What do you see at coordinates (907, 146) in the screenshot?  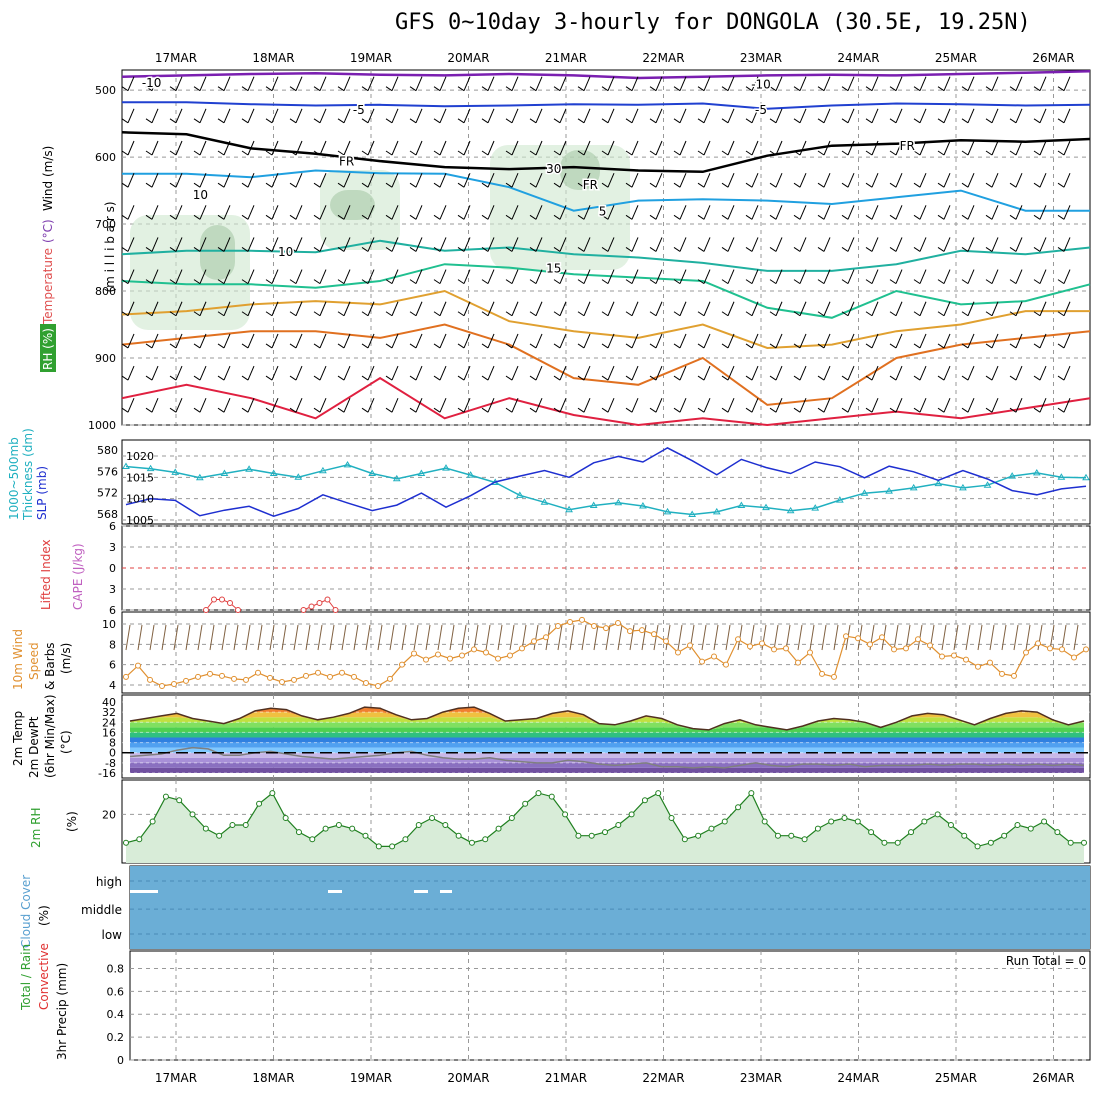 I see `contour-label: FR` at bounding box center [907, 146].